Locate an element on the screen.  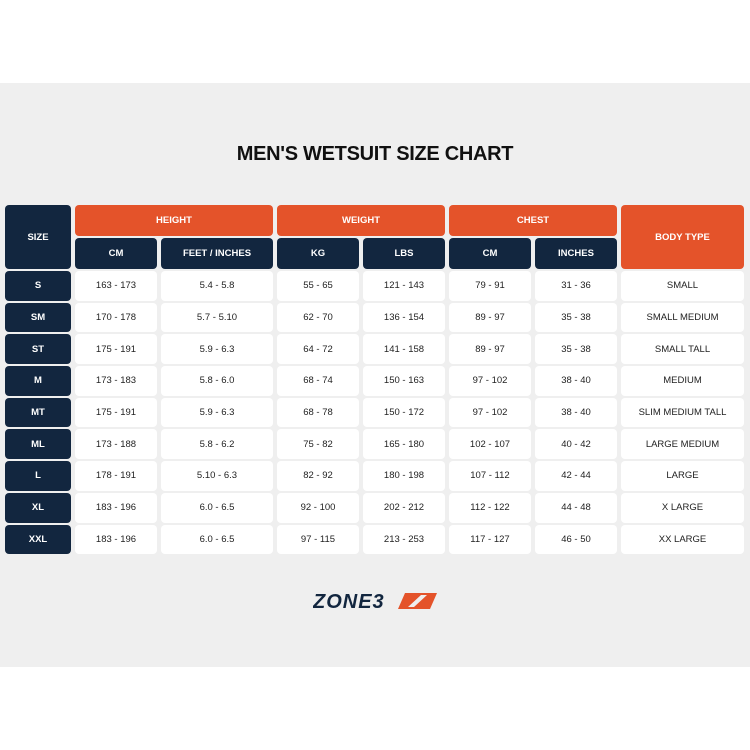
cell-body-type: SMALL is located at coordinates (682, 286).